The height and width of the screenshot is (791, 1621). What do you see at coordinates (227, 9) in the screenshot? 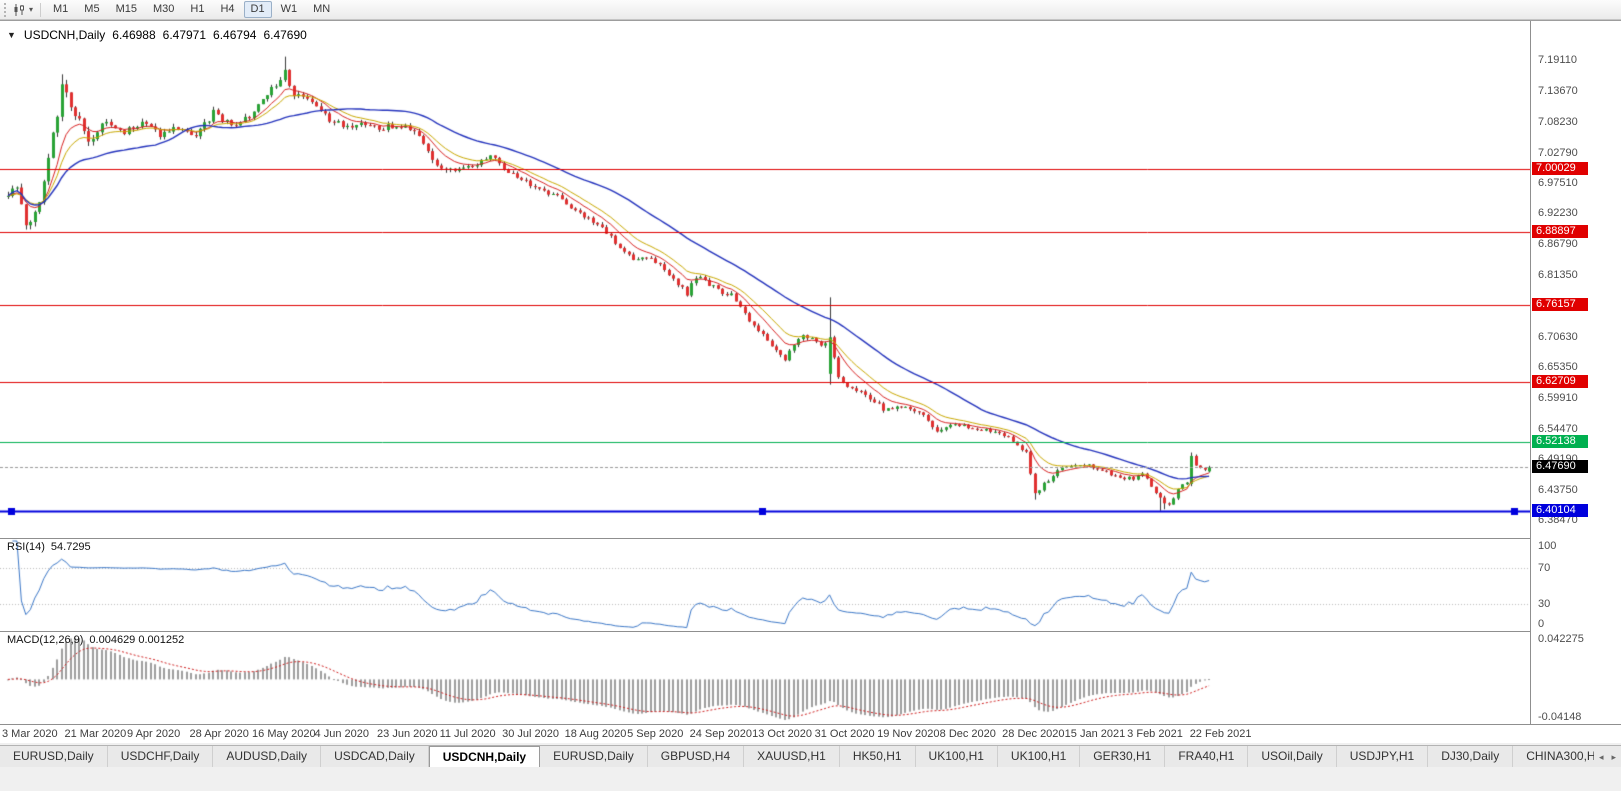
I see `timeframe-button-H4: H4` at bounding box center [227, 9].